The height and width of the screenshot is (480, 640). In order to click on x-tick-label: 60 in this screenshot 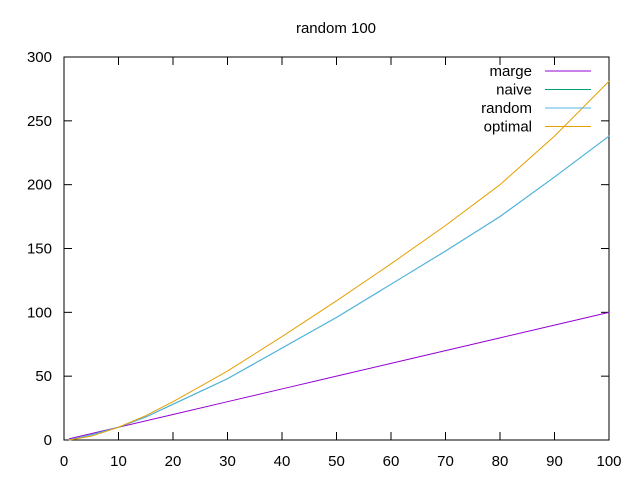, I will do `click(391, 461)`.